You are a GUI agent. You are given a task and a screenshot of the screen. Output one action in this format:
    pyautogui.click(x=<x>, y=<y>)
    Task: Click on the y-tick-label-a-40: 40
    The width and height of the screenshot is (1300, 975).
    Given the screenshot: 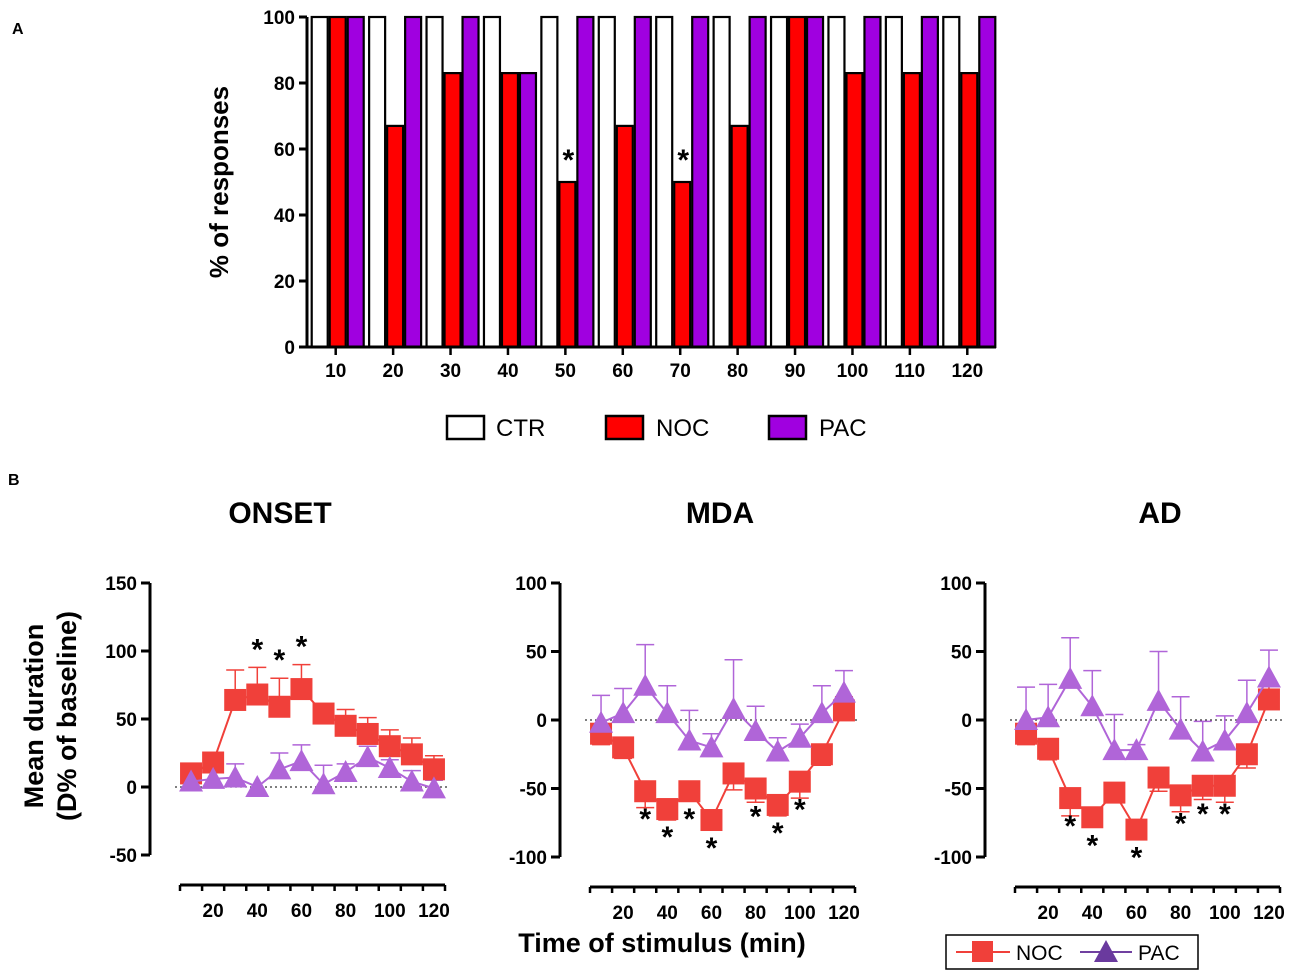 What is the action you would take?
    pyautogui.click(x=284, y=216)
    